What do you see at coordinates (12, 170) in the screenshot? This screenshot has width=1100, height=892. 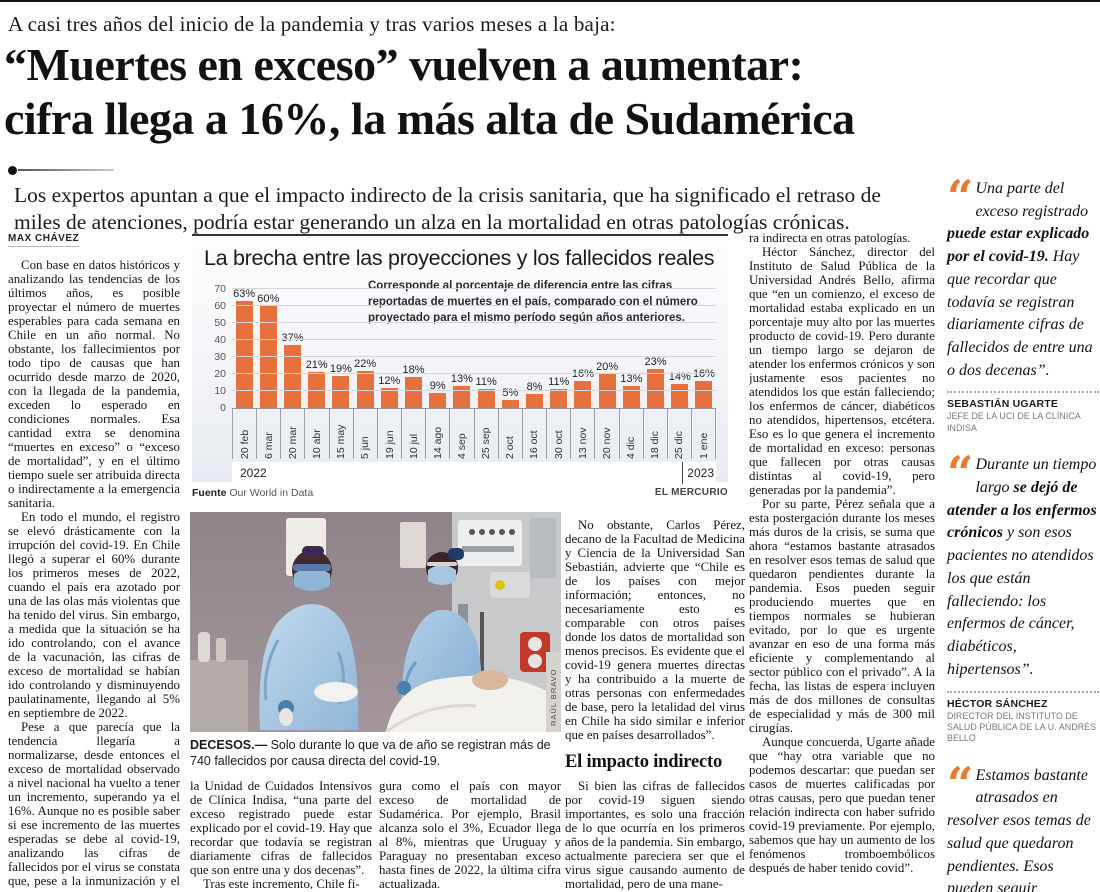 I see `divider-dot-icon` at bounding box center [12, 170].